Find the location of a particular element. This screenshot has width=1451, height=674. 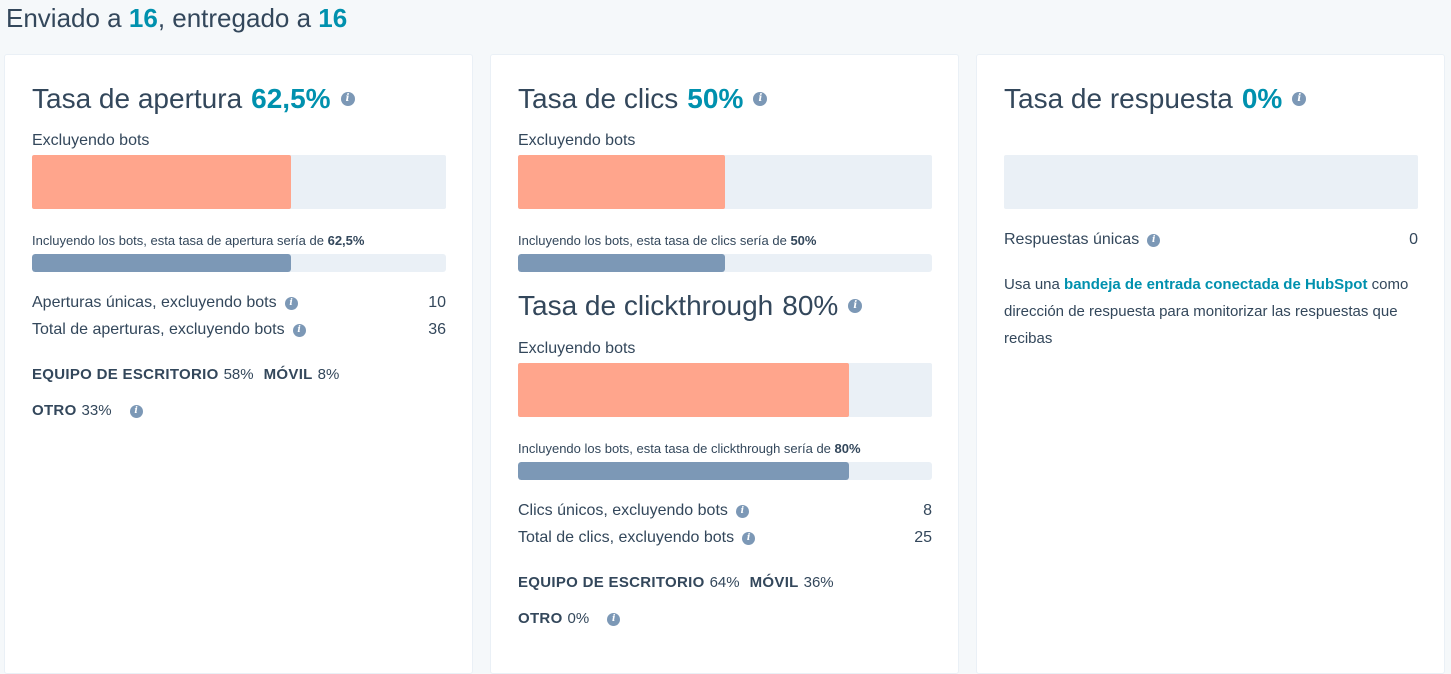

open-incl-value: 62,5% is located at coordinates (346, 240).